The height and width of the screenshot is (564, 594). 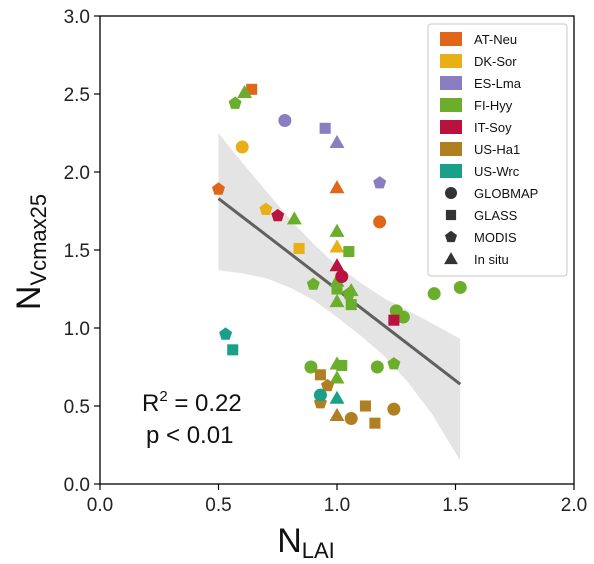 I want to click on legend-site-label: US-Ha1, so click(x=497, y=149).